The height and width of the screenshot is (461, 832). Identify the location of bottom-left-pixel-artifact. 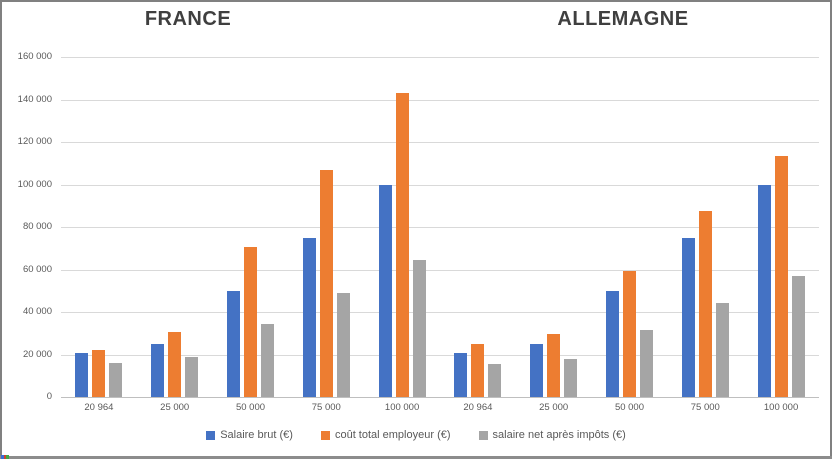
(5, 457).